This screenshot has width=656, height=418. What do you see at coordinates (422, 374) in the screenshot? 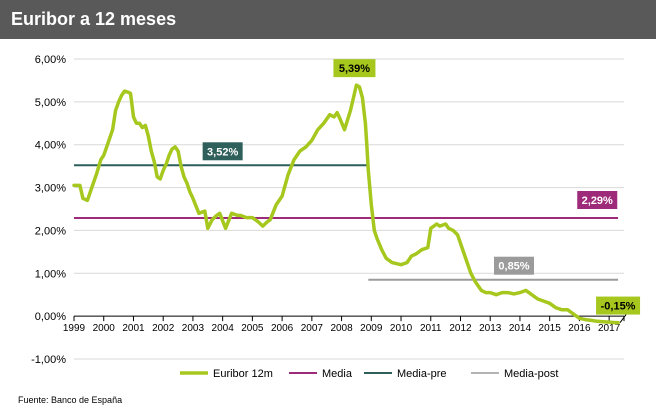
I see `legend-label: Media-pre` at bounding box center [422, 374].